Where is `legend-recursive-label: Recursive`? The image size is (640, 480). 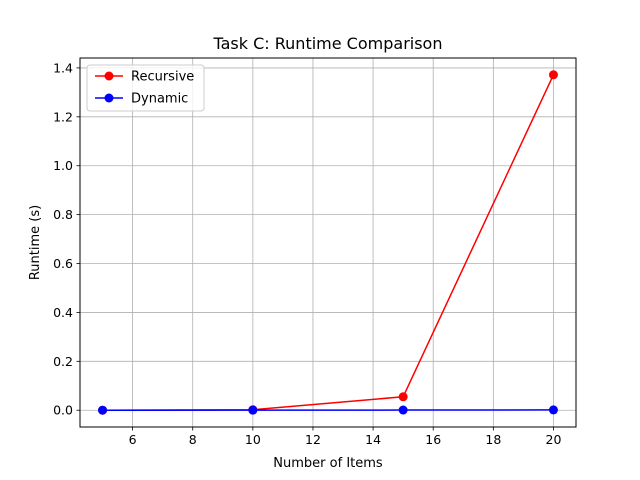 legend-recursive-label: Recursive is located at coordinates (162, 77).